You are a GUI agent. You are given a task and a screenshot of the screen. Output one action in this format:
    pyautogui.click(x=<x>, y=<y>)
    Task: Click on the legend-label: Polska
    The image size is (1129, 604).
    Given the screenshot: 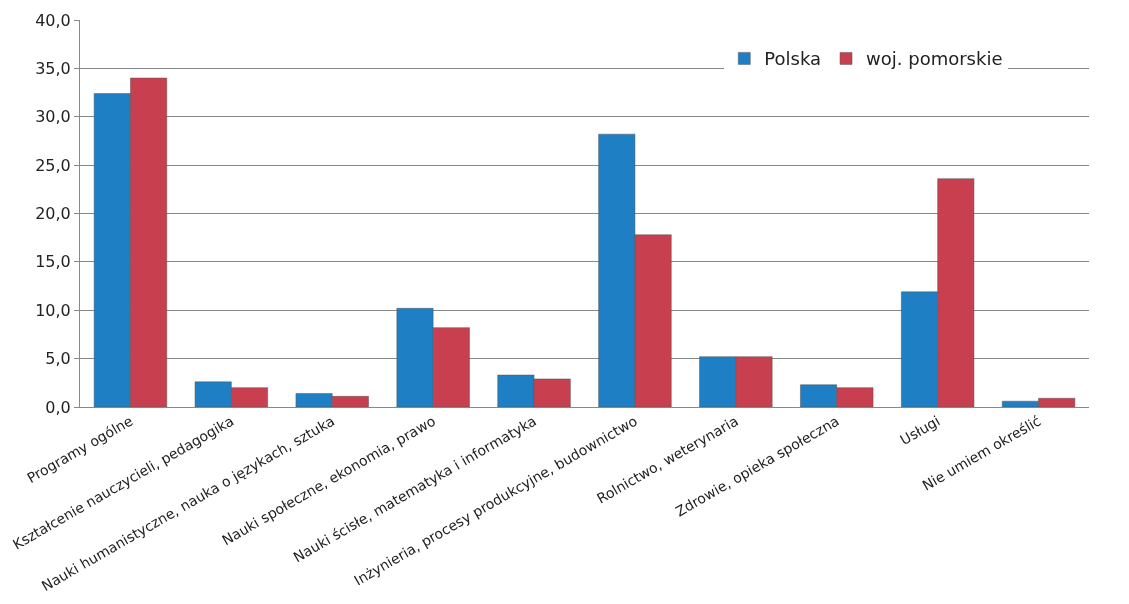 What is the action you would take?
    pyautogui.click(x=793, y=59)
    